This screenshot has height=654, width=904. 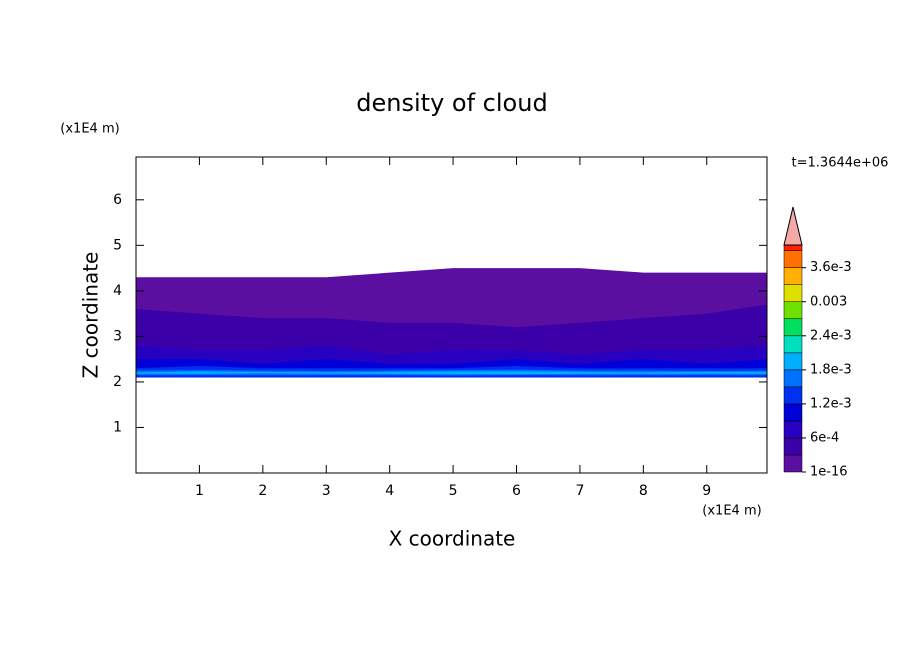 What do you see at coordinates (831, 267) in the screenshot?
I see `colorbar-tick-label: 3.6e-3` at bounding box center [831, 267].